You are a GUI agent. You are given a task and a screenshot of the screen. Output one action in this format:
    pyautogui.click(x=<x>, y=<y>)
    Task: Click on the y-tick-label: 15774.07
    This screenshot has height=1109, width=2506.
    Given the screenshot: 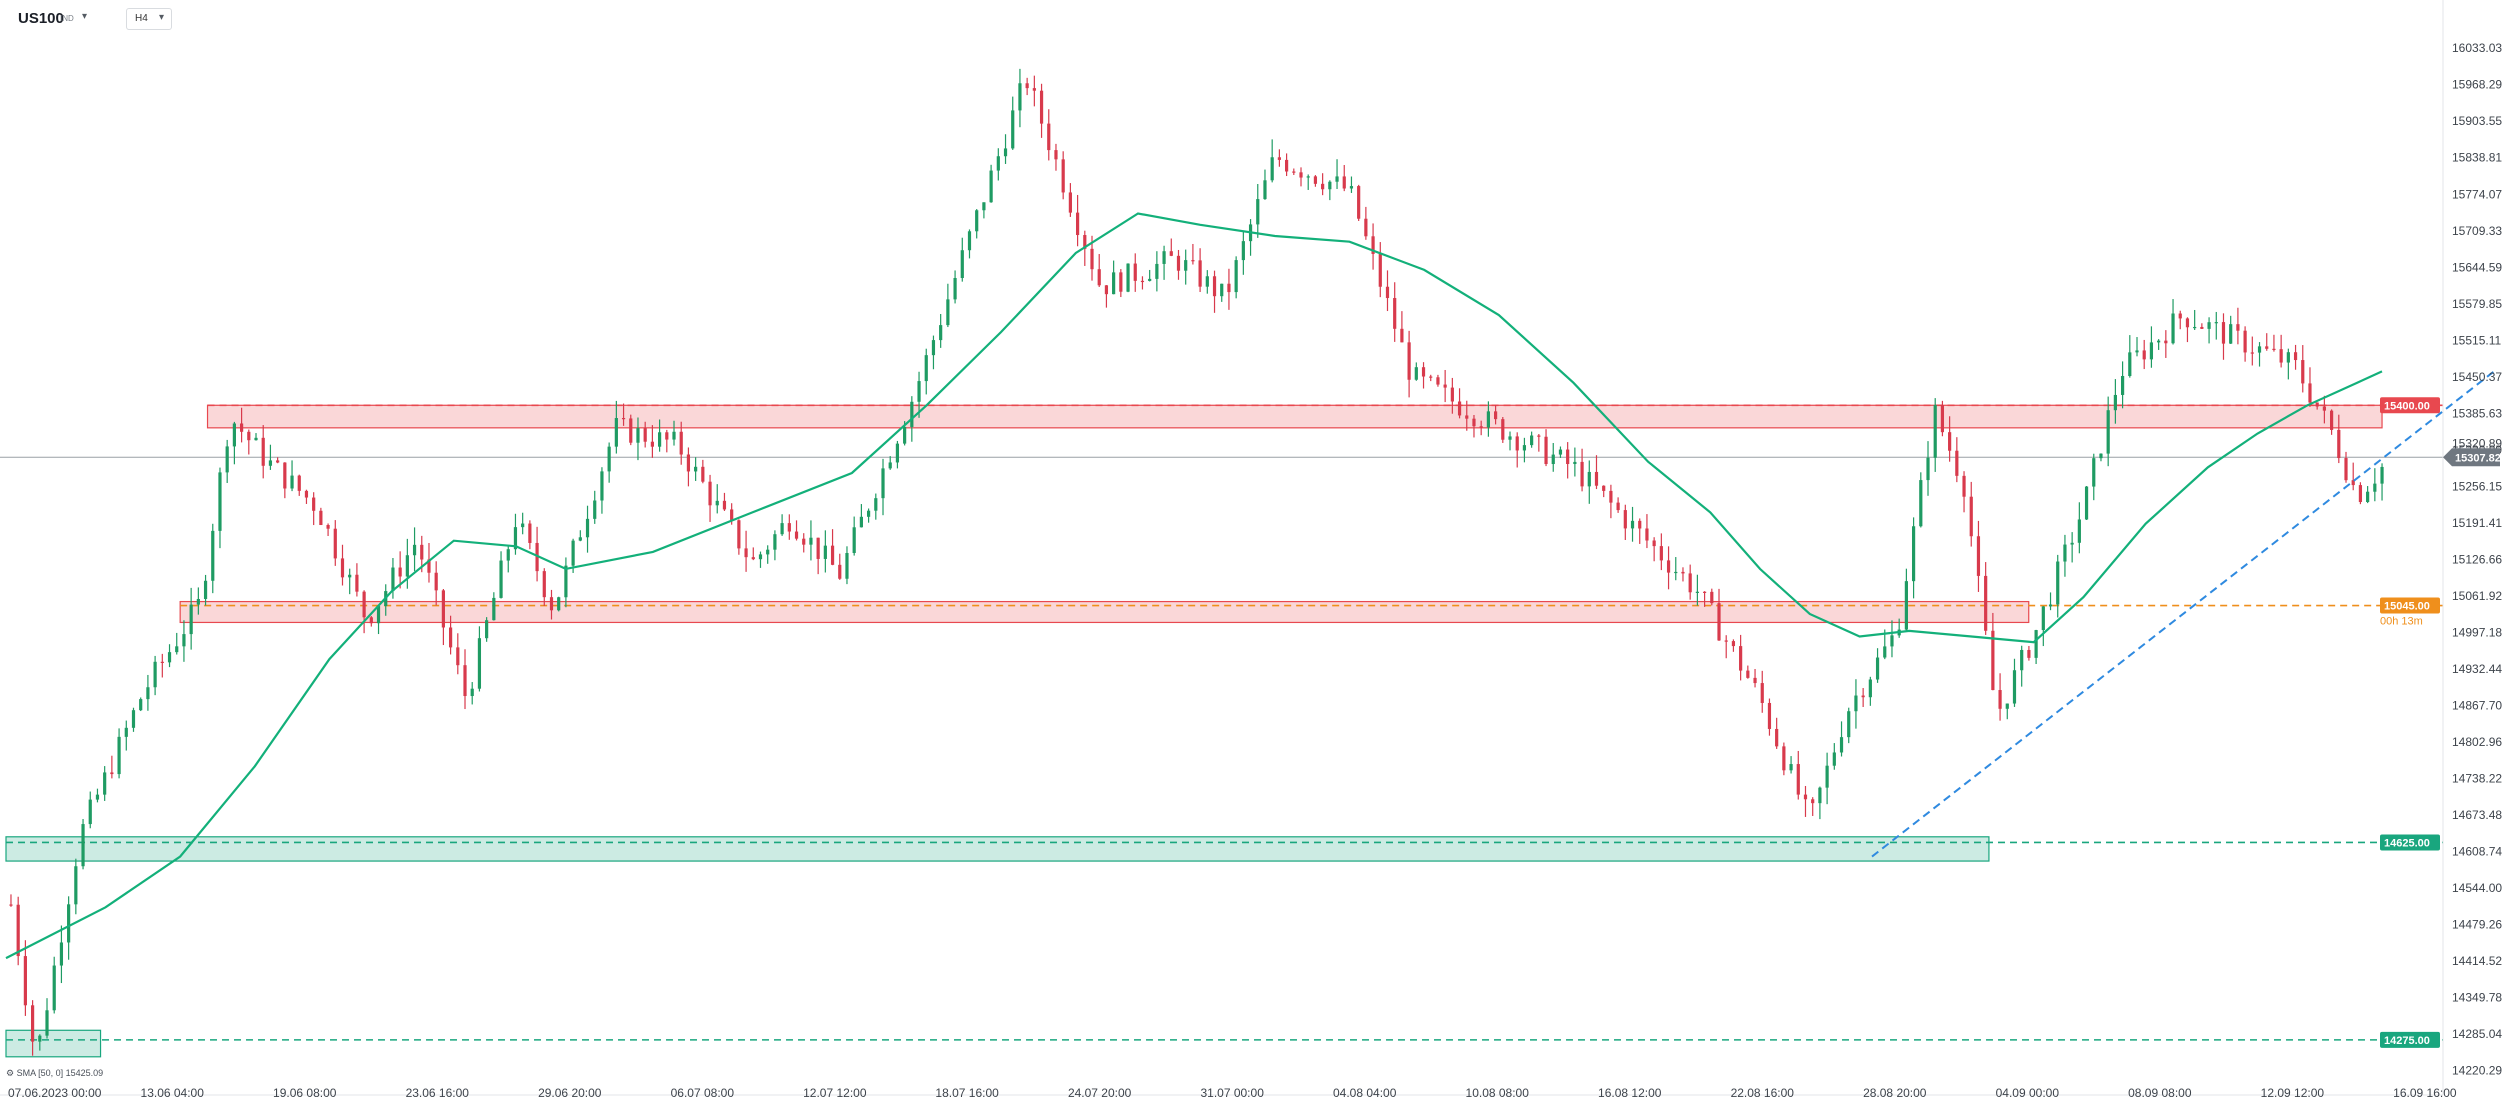 What is the action you would take?
    pyautogui.click(x=2477, y=194)
    